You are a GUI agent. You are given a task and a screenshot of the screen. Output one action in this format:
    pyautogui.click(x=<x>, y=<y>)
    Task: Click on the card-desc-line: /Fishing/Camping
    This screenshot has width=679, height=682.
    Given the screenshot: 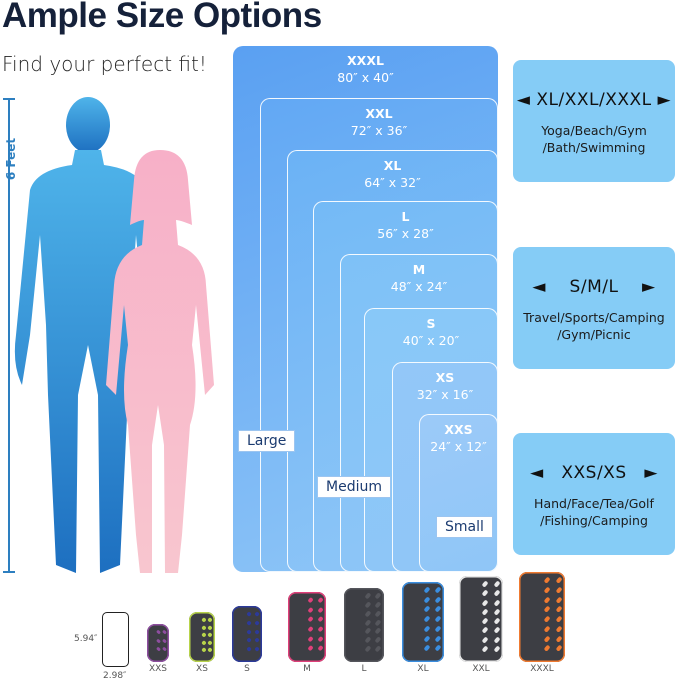 What is the action you would take?
    pyautogui.click(x=594, y=520)
    